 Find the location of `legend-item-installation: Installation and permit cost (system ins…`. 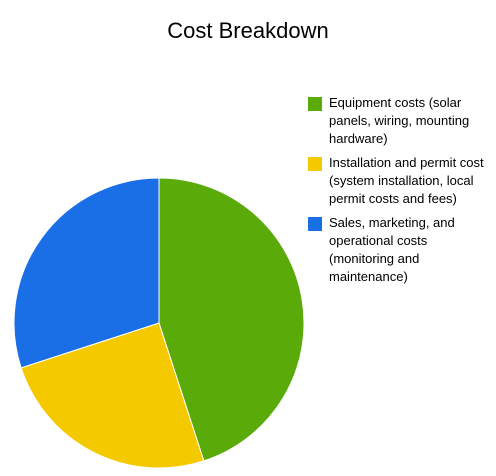

legend-item-installation: Installation and permit cost (system ins… is located at coordinates (401, 181).